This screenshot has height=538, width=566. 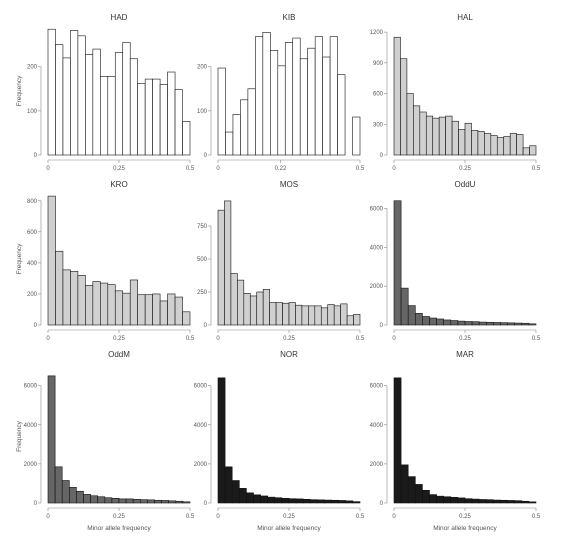 What do you see at coordinates (31, 387) in the screenshot?
I see `y-tick-label: 6000` at bounding box center [31, 387].